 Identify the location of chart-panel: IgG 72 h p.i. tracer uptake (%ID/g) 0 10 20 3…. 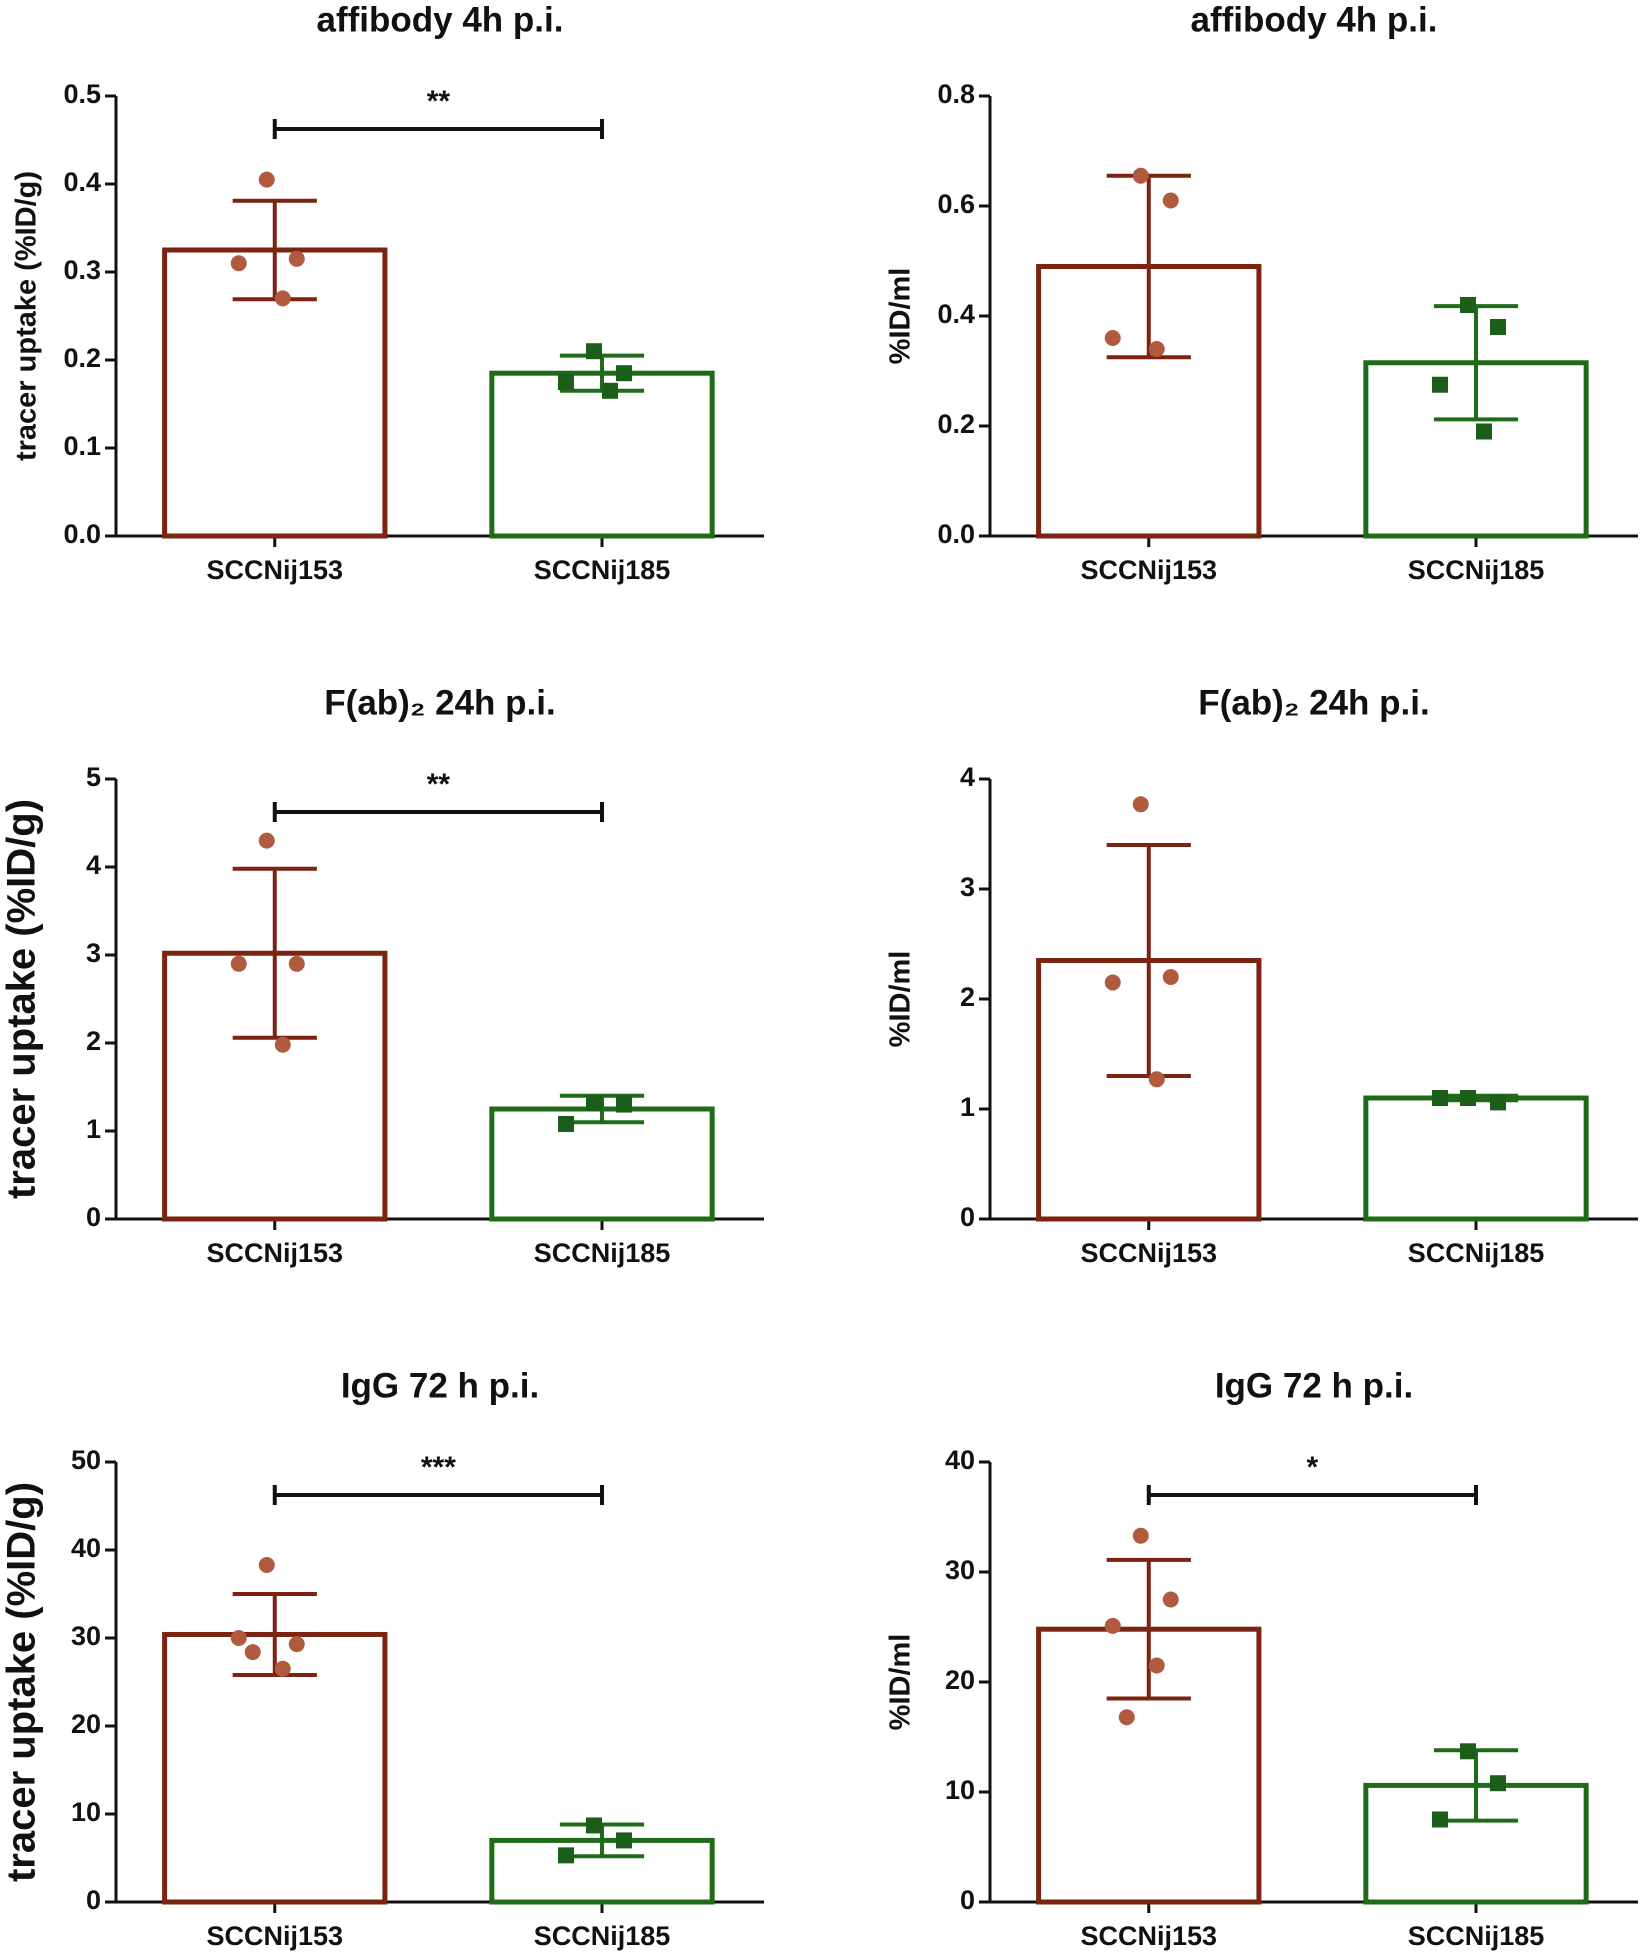
(382, 1658).